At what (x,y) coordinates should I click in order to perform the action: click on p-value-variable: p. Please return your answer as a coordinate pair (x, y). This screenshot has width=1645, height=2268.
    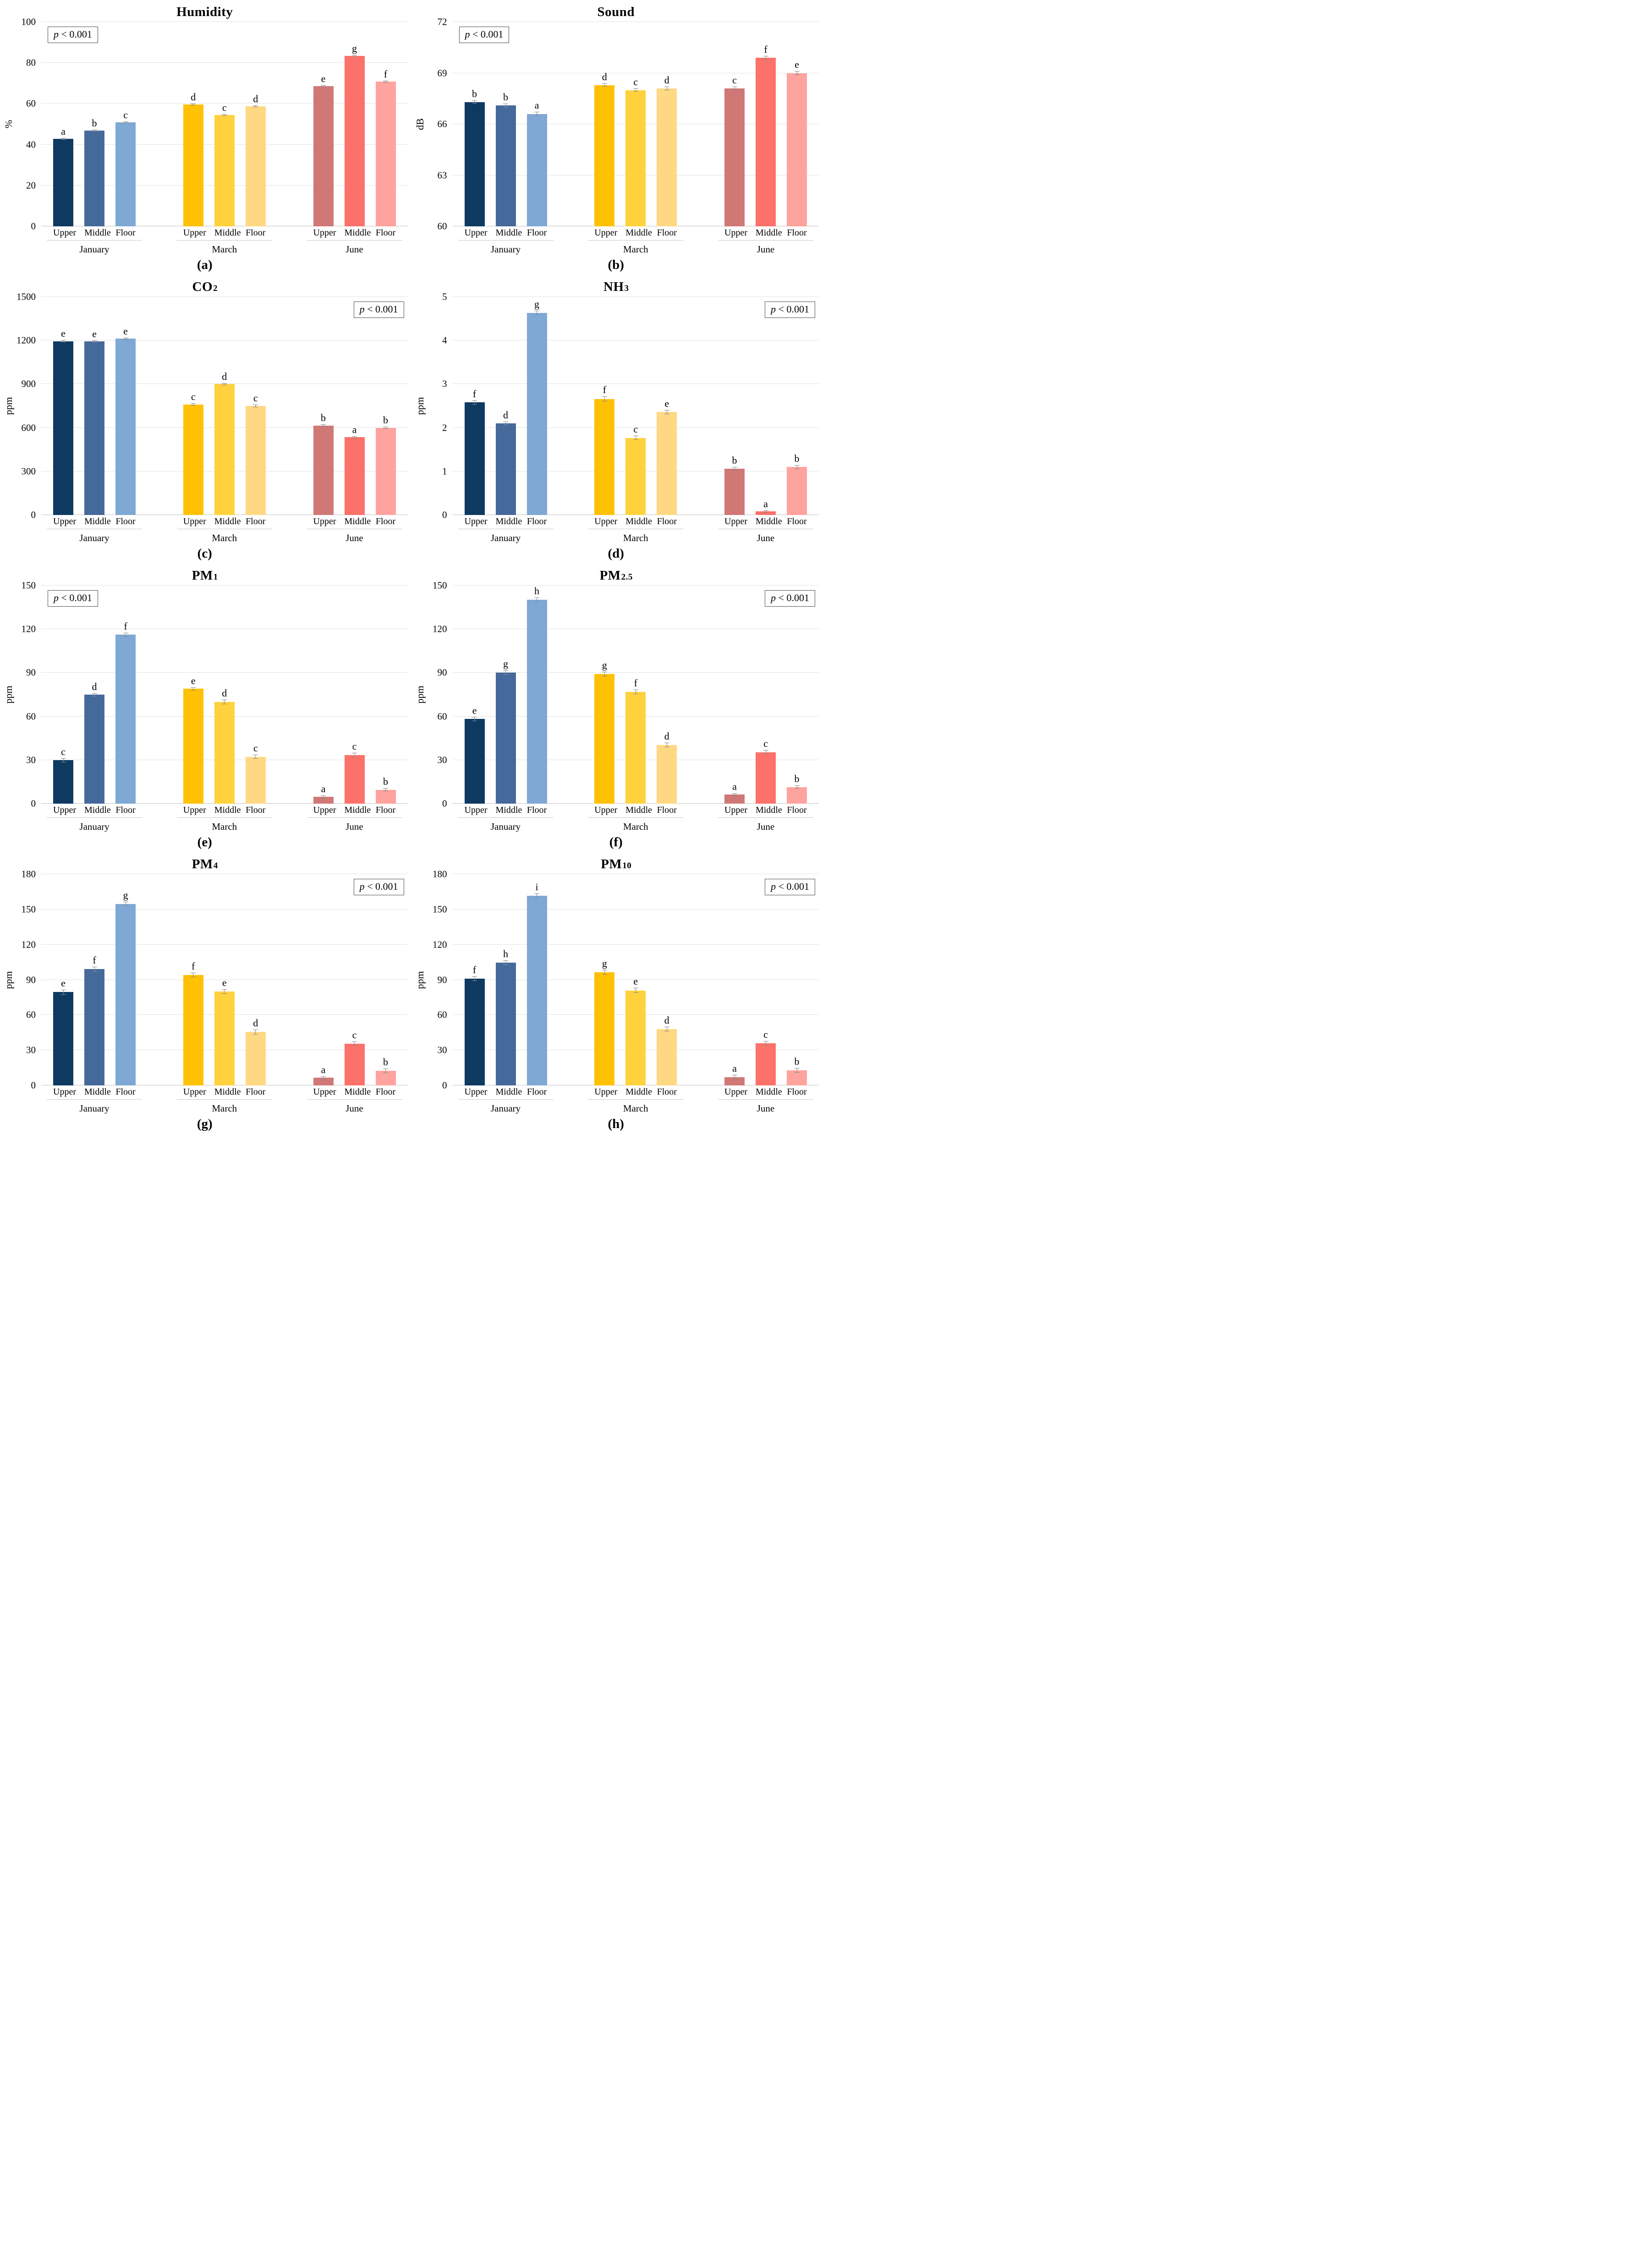
    Looking at the image, I should click on (774, 597).